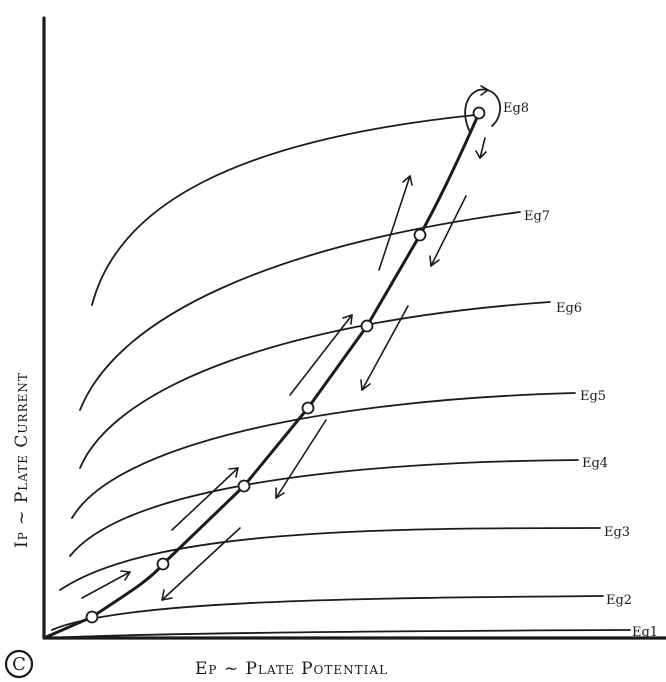 This screenshot has height=682, width=666. I want to click on curve-eg5, so click(323, 455).